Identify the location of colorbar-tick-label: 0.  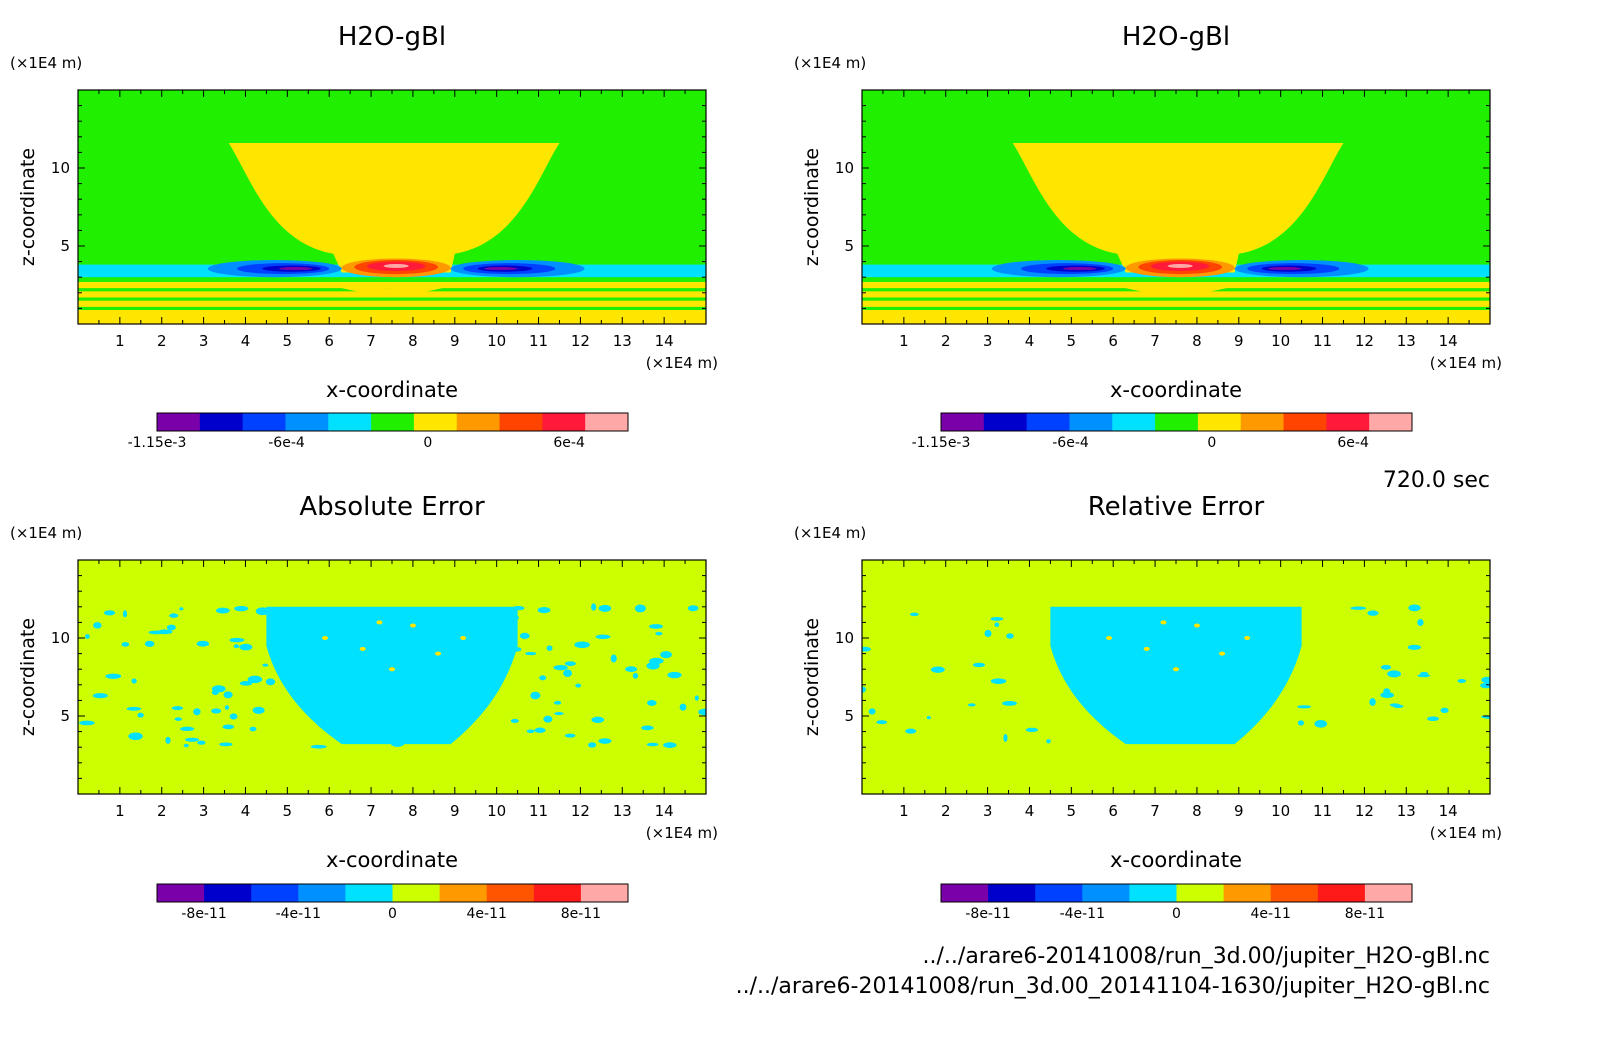
(1176, 914).